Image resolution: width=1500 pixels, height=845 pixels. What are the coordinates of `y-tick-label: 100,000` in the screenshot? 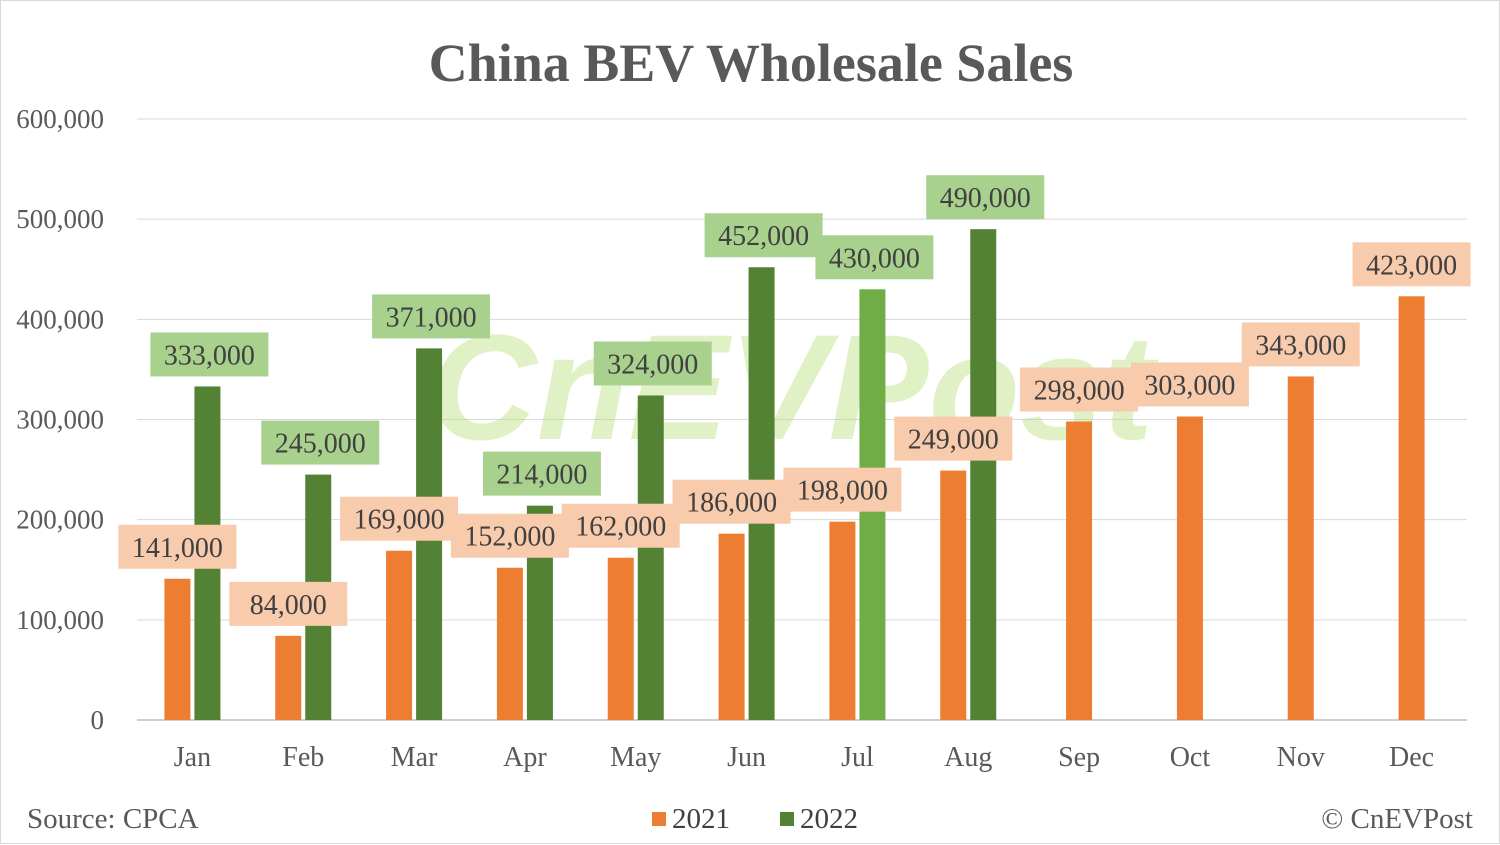 It's located at (60, 620).